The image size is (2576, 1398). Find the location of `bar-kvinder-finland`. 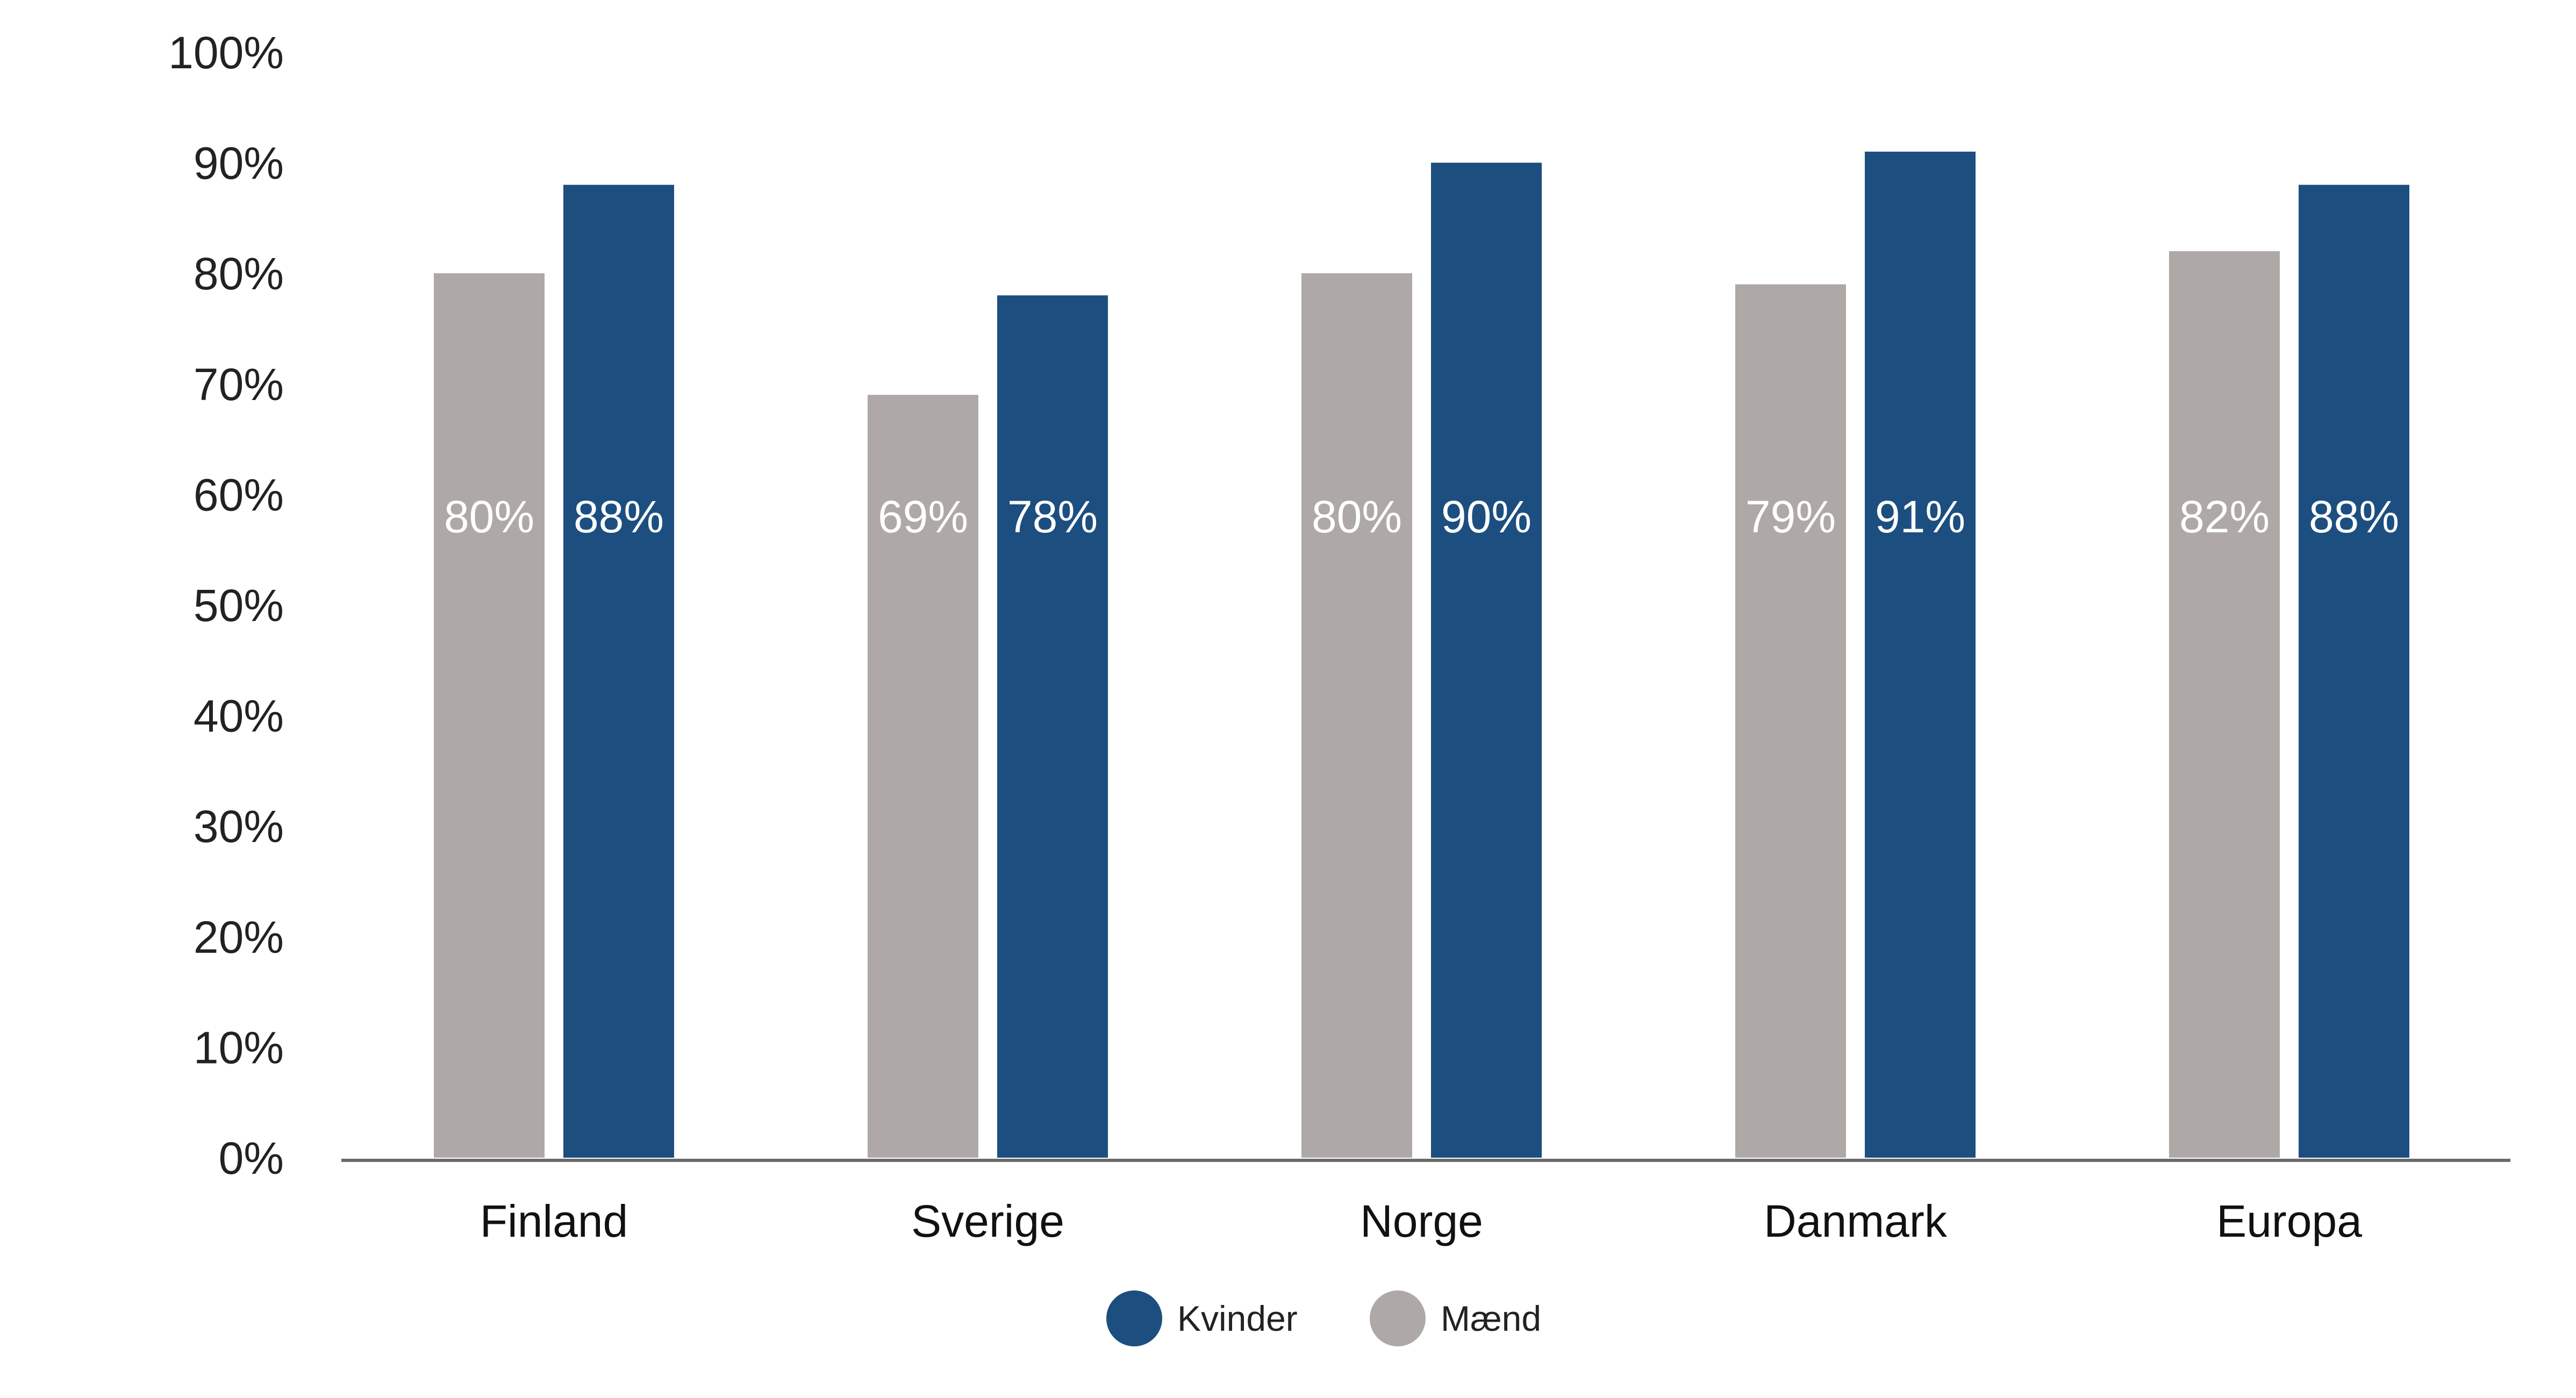

bar-kvinder-finland is located at coordinates (618, 671).